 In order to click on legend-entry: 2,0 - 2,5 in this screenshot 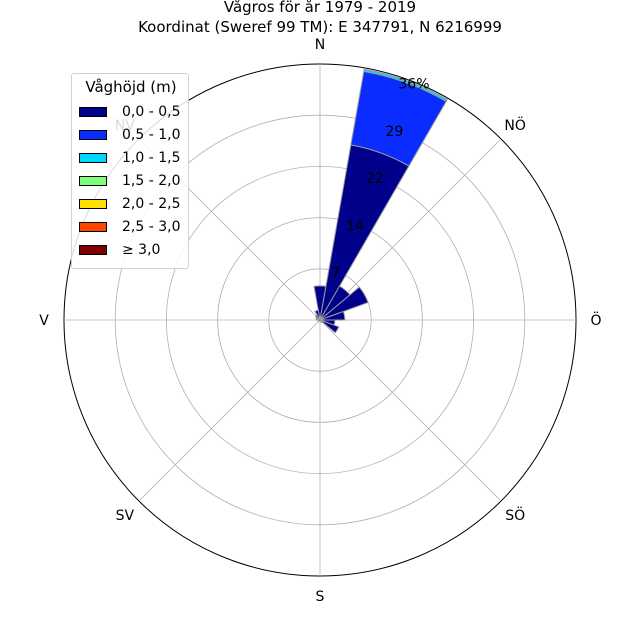, I will do `click(129, 204)`.